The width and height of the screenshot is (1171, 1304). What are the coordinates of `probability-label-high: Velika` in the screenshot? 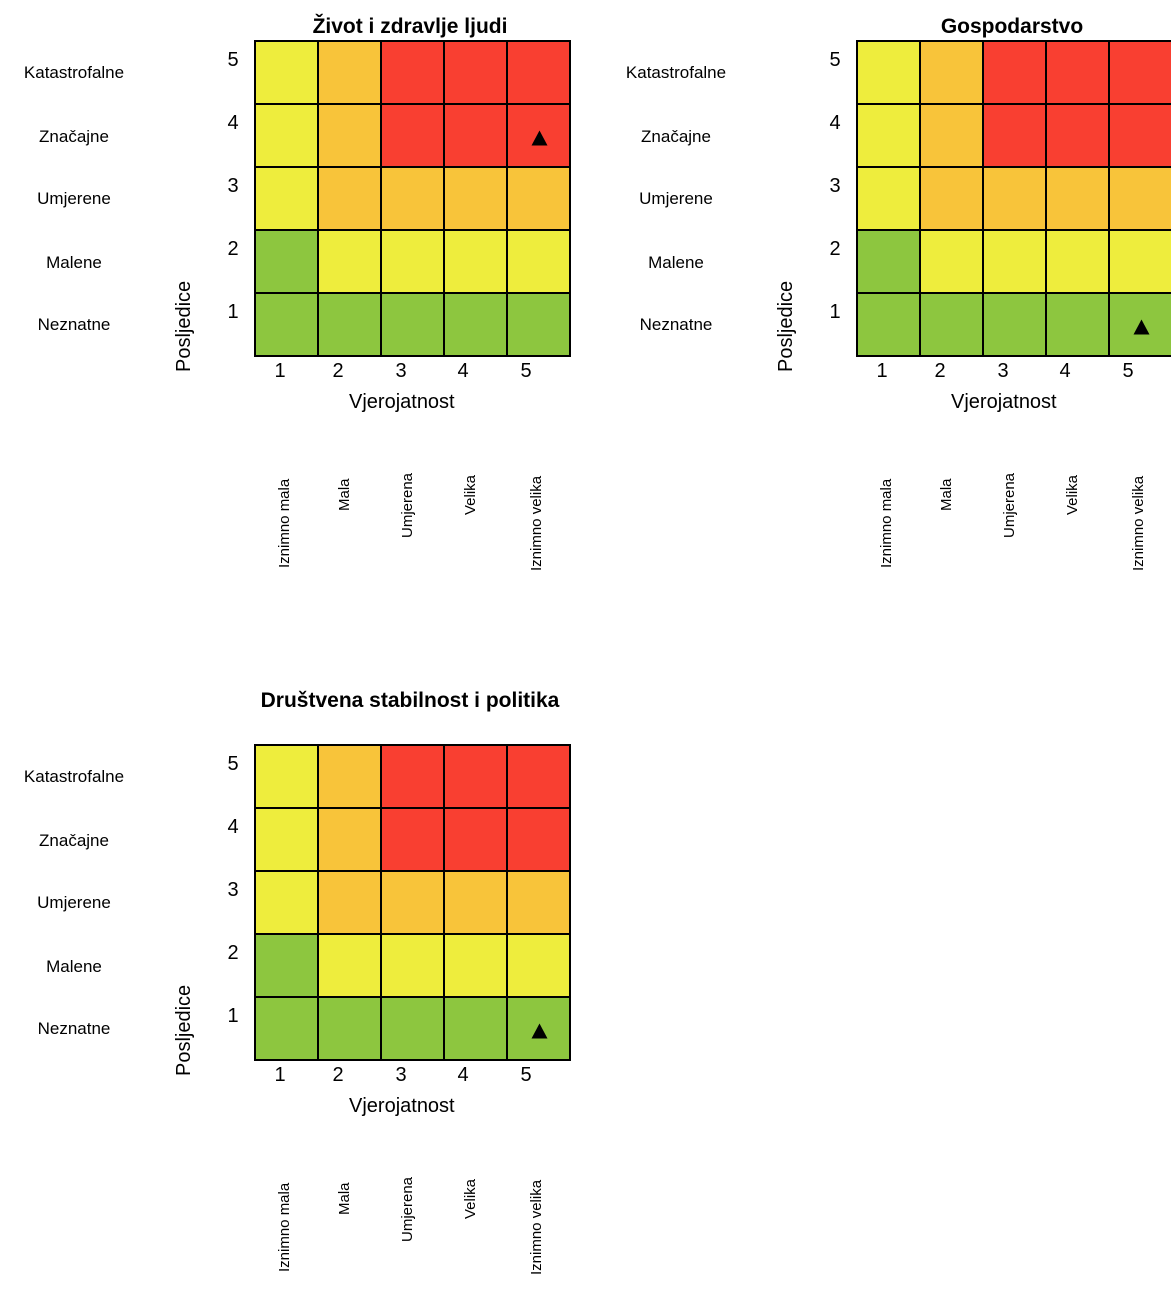 It's located at (470, 494).